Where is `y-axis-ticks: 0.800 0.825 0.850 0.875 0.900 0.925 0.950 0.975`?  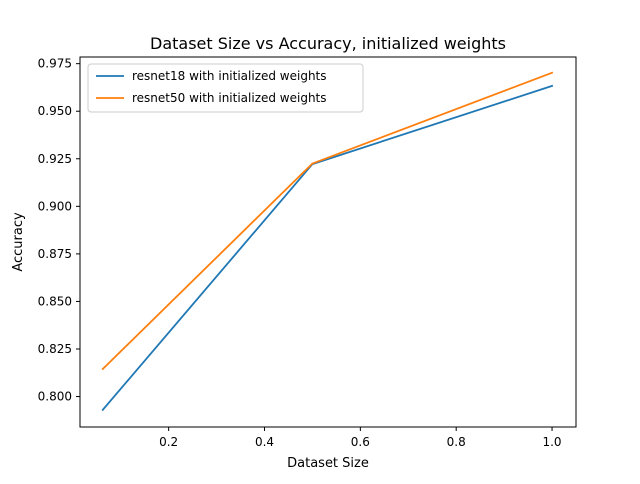 y-axis-ticks: 0.800 0.825 0.850 0.875 0.900 0.925 0.950 0.975 is located at coordinates (59, 230).